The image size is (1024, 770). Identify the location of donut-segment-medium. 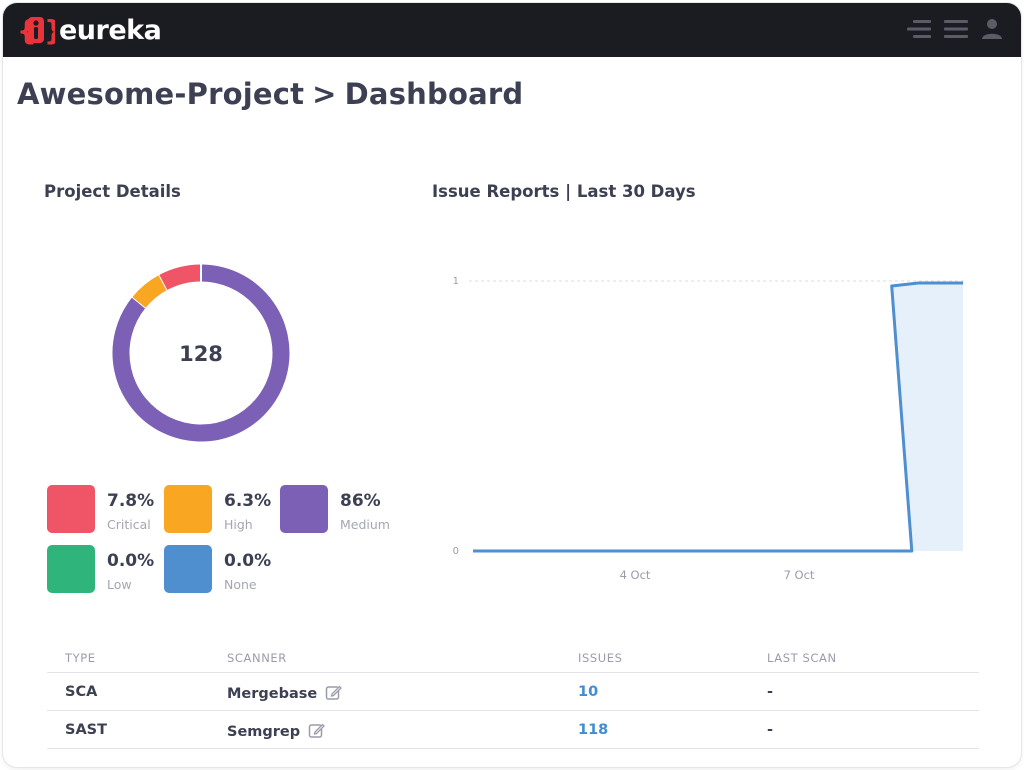
(201, 353).